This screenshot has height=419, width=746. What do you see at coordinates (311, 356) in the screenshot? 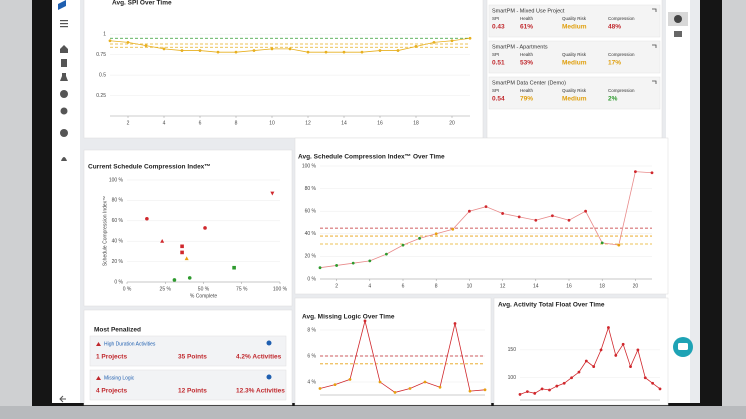
I see `y-tick-label: 6 %` at bounding box center [311, 356].